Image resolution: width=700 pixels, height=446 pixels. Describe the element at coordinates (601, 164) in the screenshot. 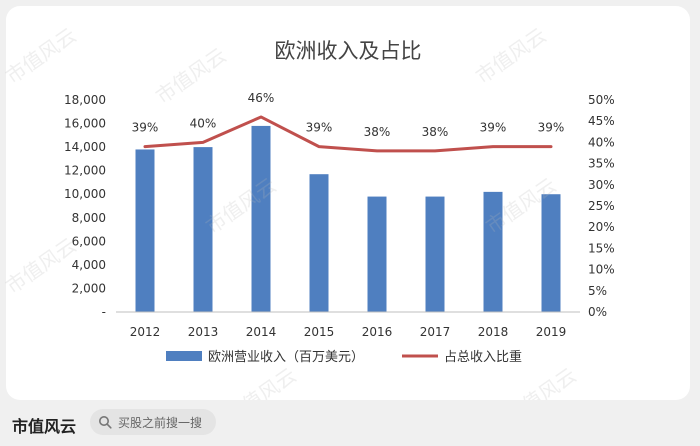

I see `y-right-tick-label: 35%` at that location.